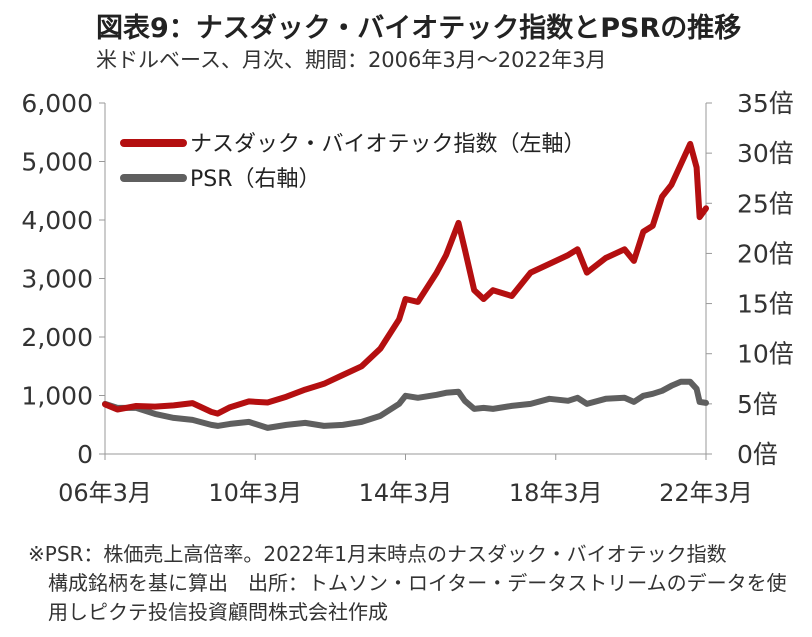  I want to click on left-tick-label: 5,000, so click(57, 162).